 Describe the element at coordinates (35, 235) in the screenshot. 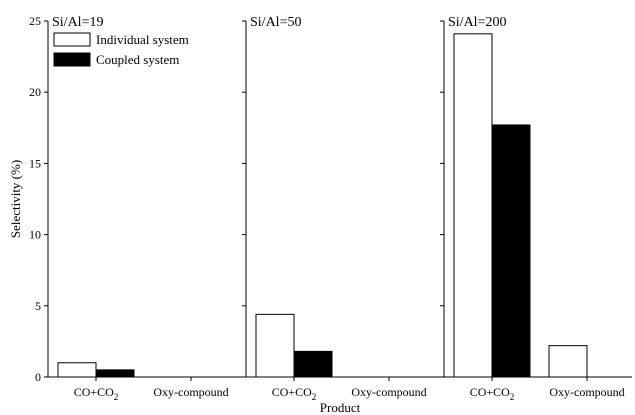

I see `y-tick-label: 10` at that location.